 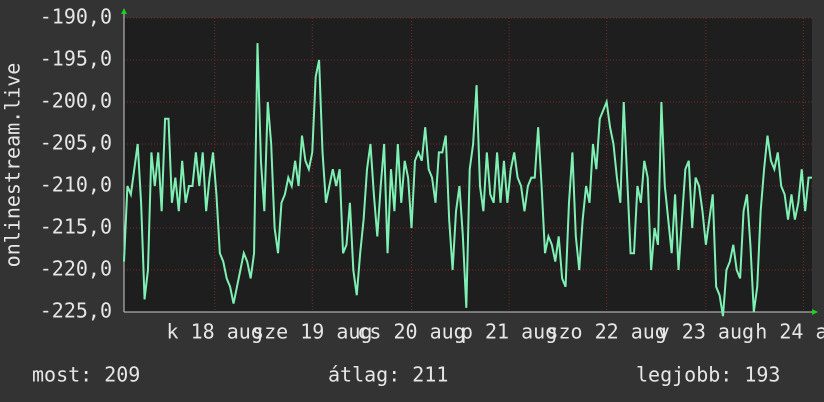 What do you see at coordinates (76, 269) in the screenshot?
I see `y-tick-label: -220,0` at bounding box center [76, 269].